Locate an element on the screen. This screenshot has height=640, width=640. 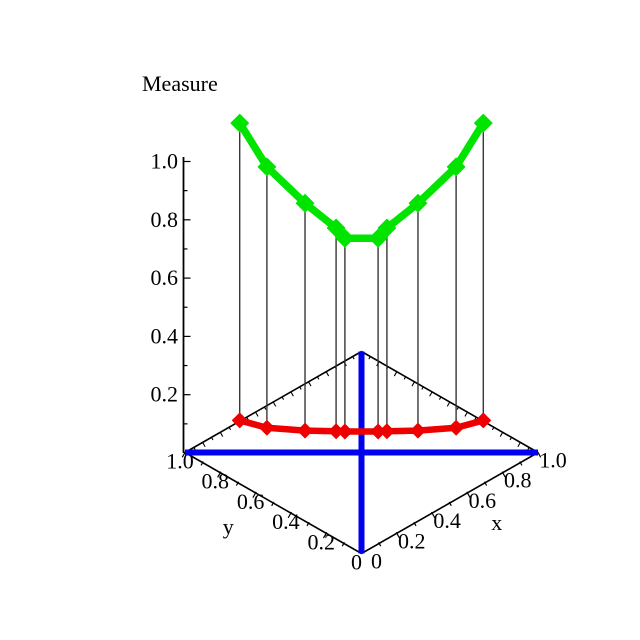
y-axis-tick-label: 0.6 is located at coordinates (251, 501).